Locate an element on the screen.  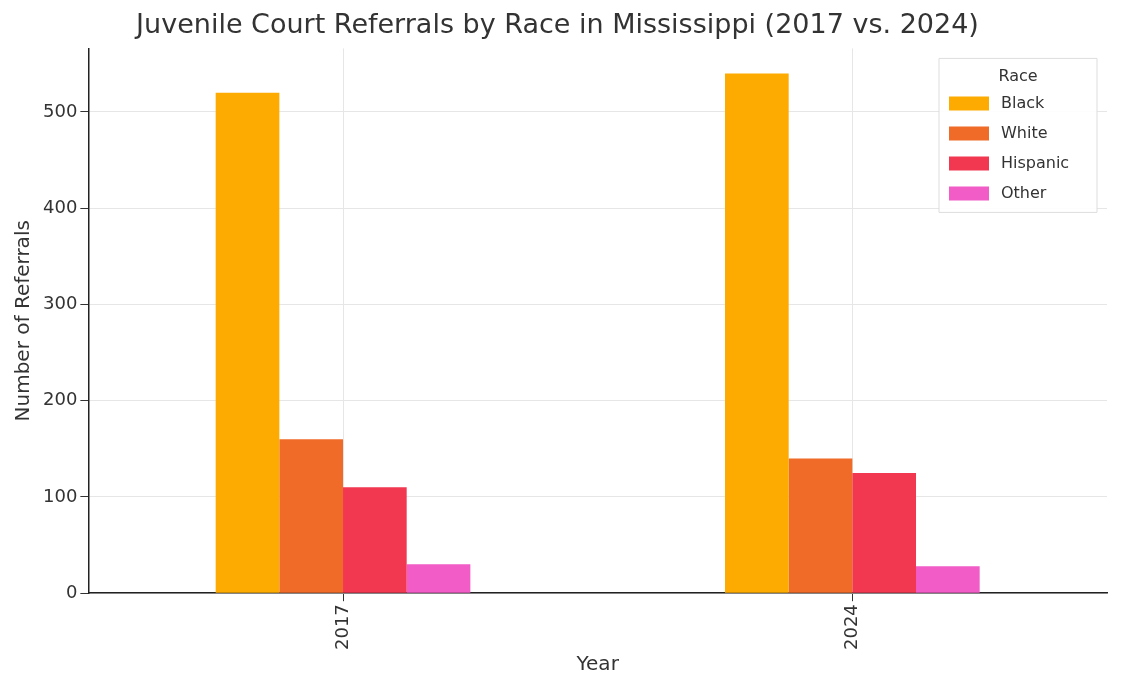
y-tick-label: 500 is located at coordinates (60, 110).